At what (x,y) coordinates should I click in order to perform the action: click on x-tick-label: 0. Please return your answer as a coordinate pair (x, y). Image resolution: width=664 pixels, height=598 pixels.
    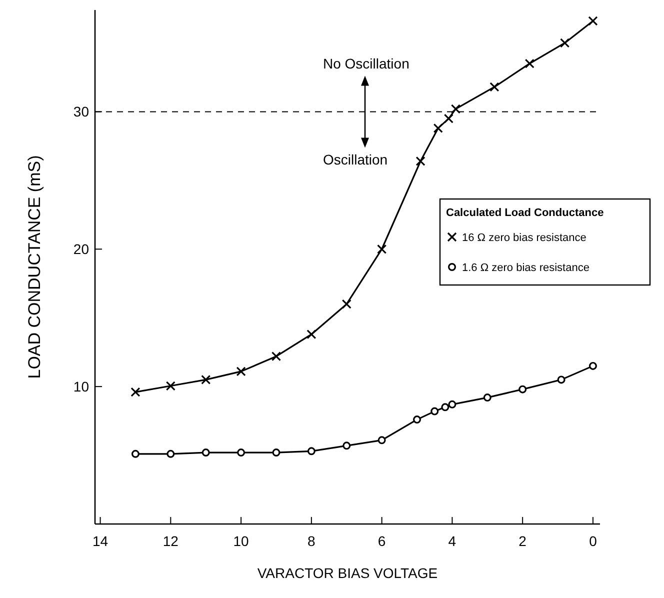
    Looking at the image, I should click on (593, 541).